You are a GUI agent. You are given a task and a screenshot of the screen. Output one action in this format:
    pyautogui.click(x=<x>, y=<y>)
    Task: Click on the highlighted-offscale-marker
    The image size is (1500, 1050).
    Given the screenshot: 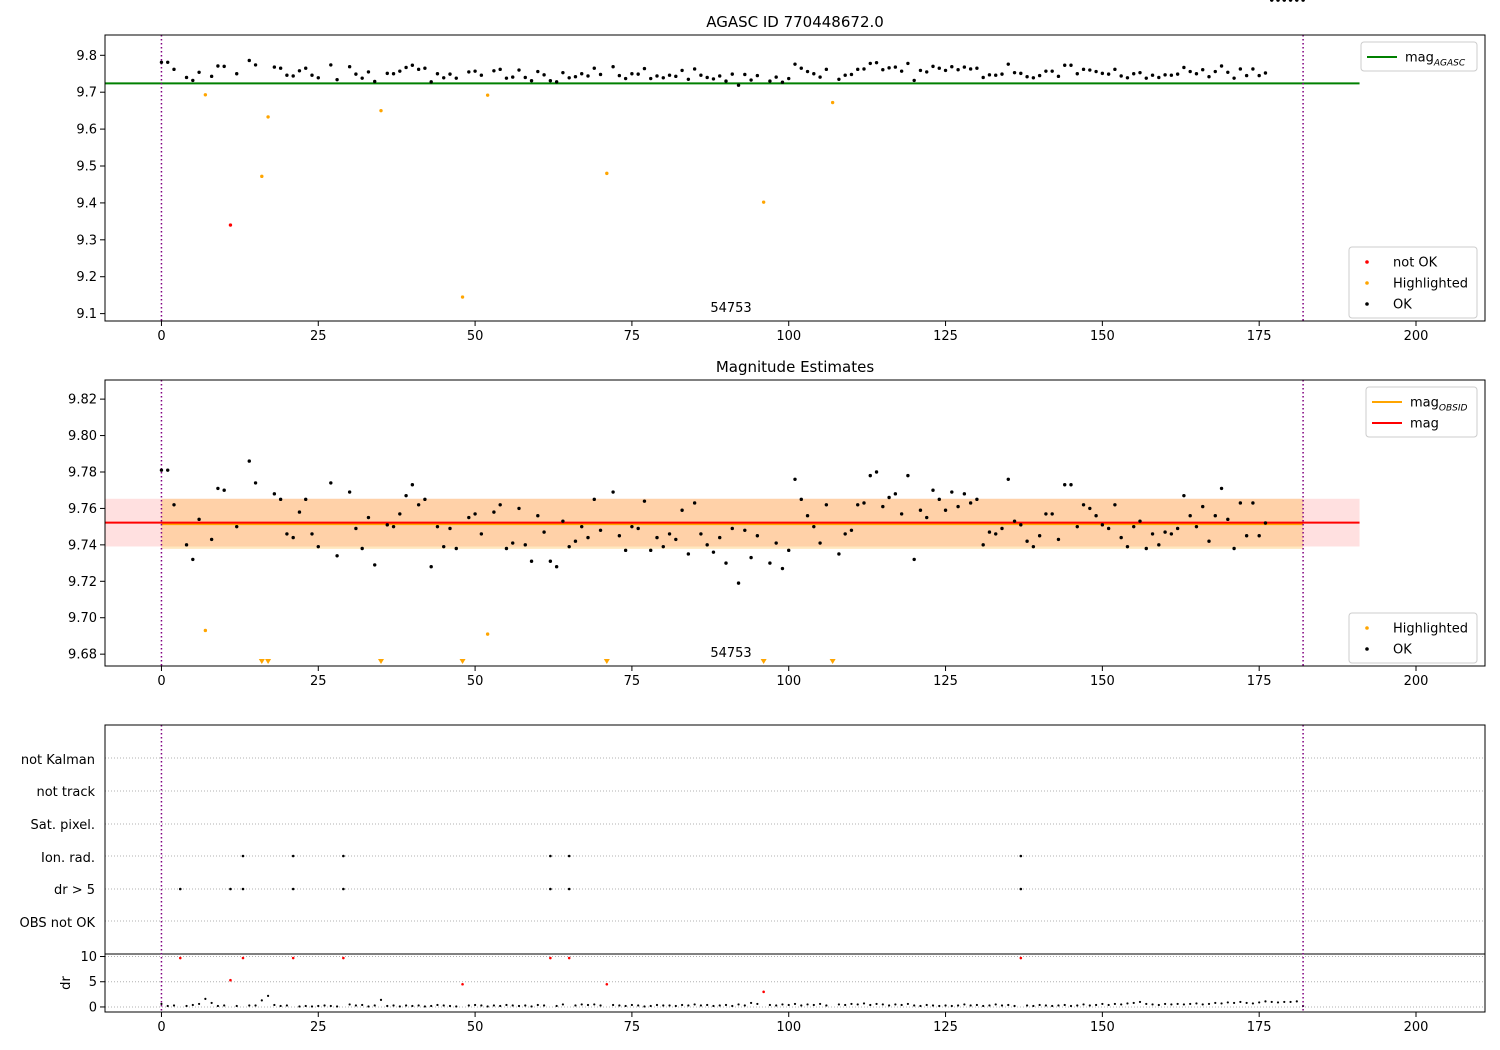 What is the action you would take?
    pyautogui.click(x=381, y=661)
    